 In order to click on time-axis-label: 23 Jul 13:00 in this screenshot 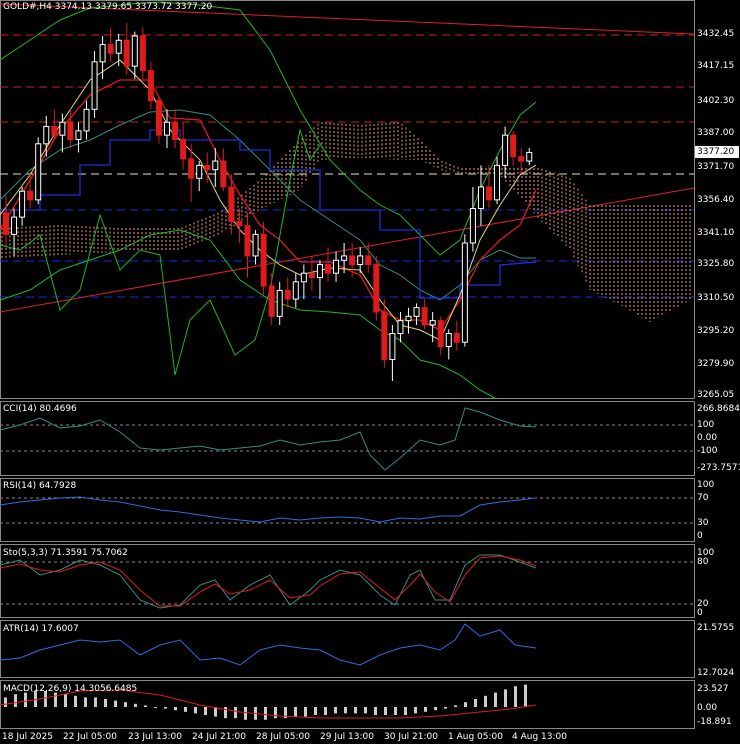, I will do `click(155, 737)`.